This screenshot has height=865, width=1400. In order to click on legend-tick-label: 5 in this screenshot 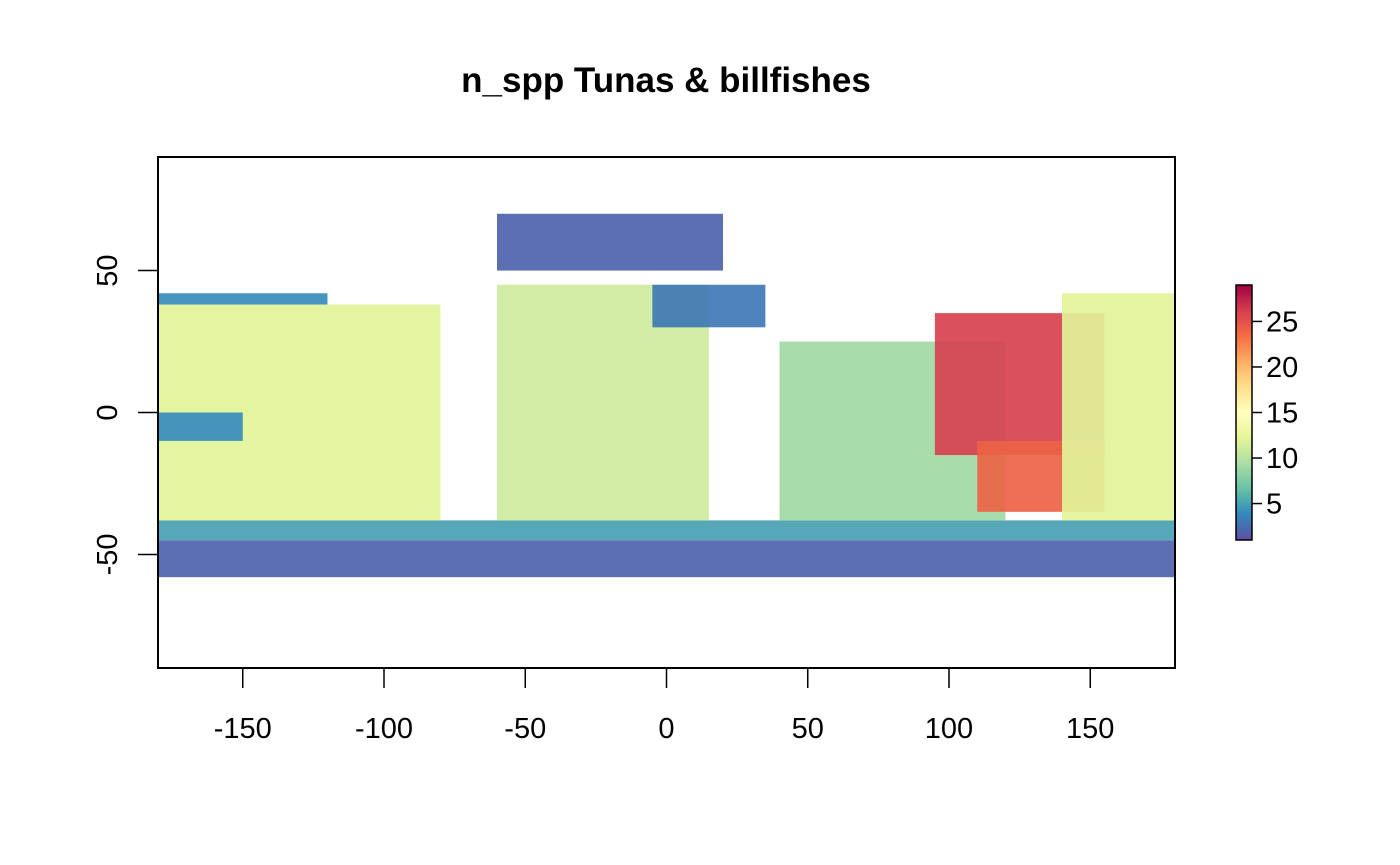, I will do `click(1274, 505)`.